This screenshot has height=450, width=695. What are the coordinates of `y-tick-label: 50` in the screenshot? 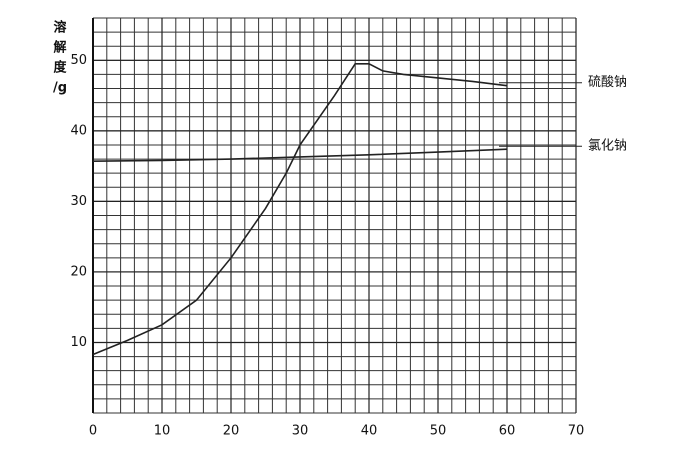 It's located at (78, 60).